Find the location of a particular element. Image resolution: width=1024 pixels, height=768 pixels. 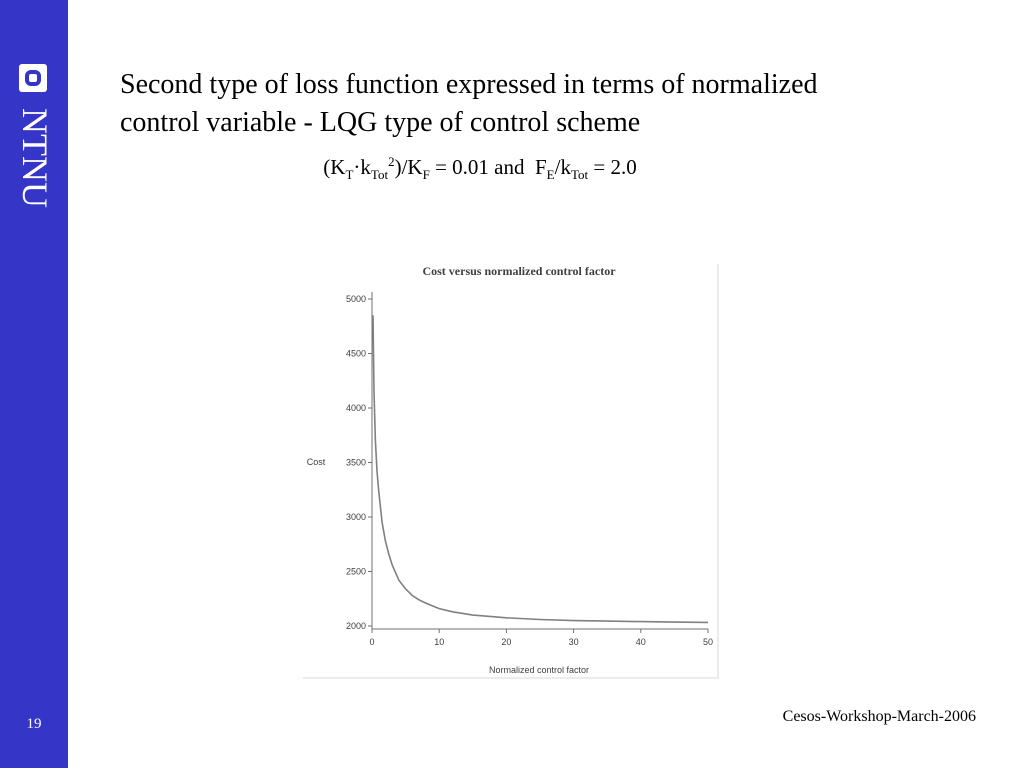

sidebar: NTNU 19 is located at coordinates (34, 384).